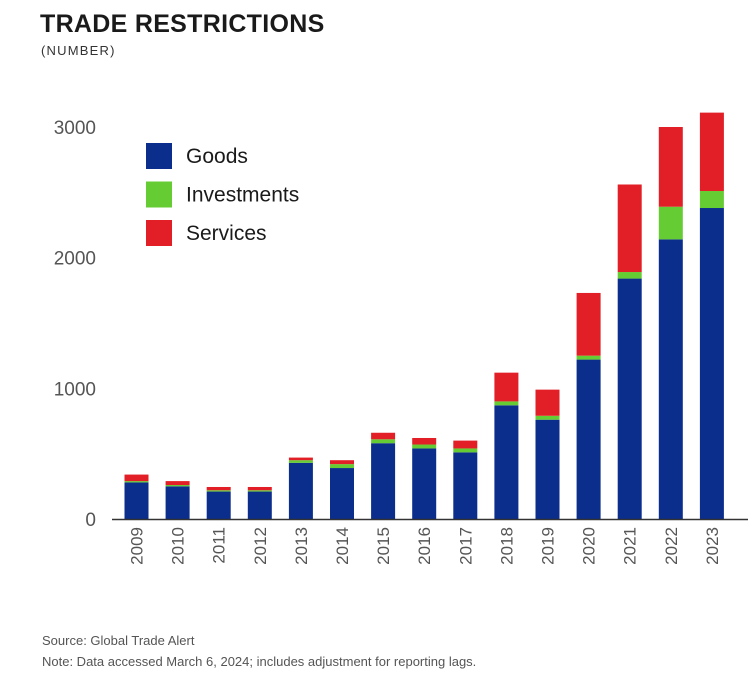  Describe the element at coordinates (424, 546) in the screenshot. I see `x-tick-label: 2016` at that location.